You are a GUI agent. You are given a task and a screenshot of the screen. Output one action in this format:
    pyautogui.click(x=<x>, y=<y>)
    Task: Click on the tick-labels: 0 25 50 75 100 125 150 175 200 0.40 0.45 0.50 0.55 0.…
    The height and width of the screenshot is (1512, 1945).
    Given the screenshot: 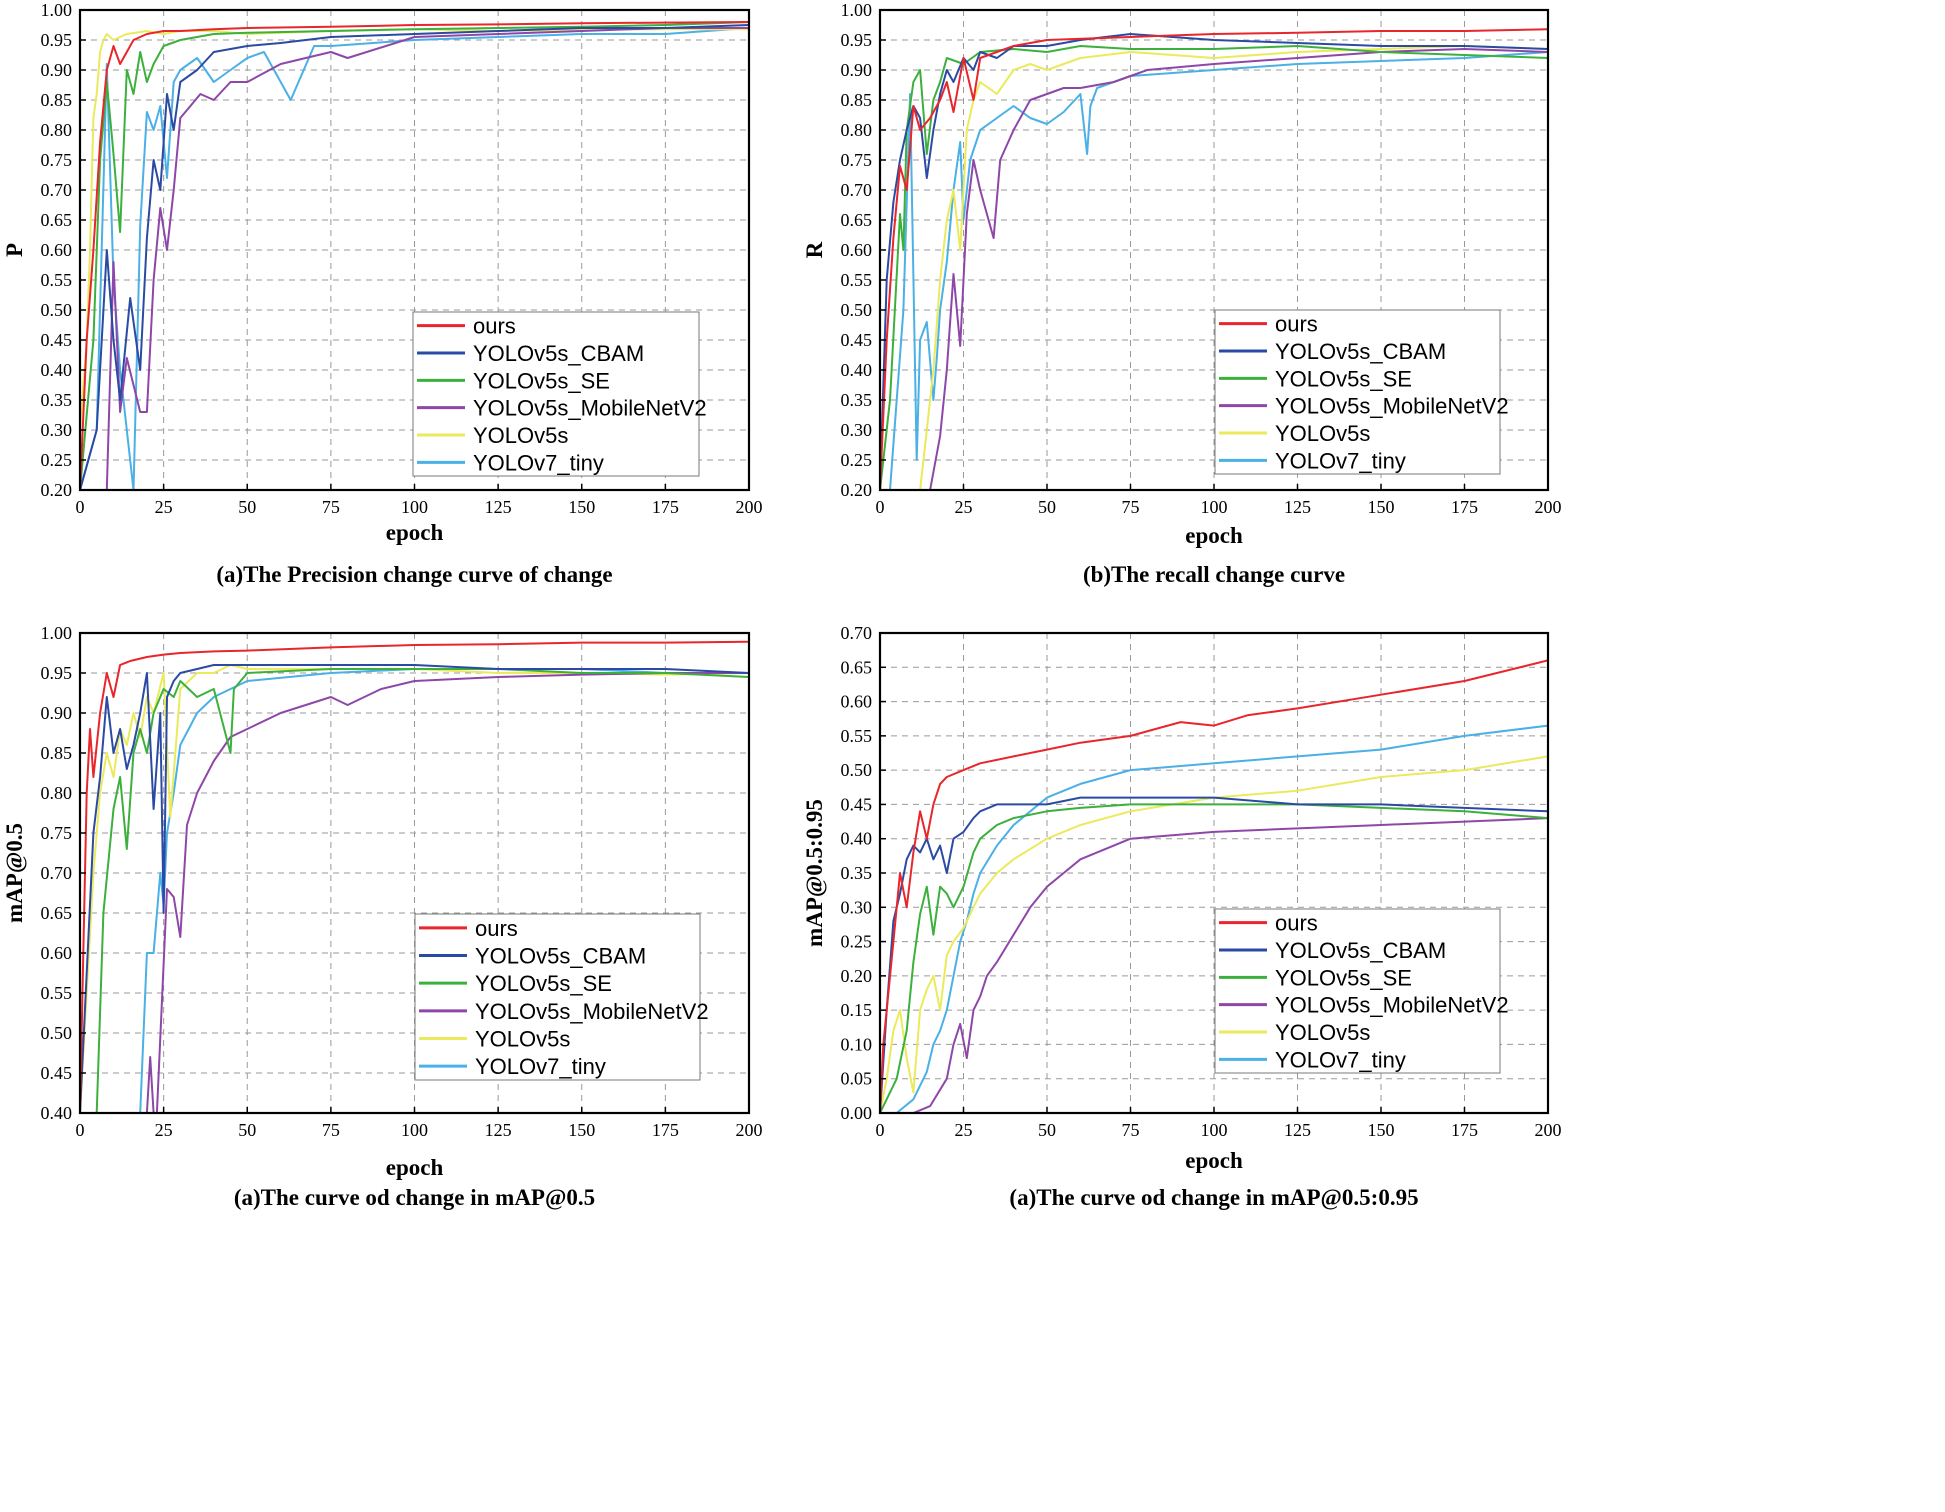 What is the action you would take?
    pyautogui.click(x=402, y=881)
    